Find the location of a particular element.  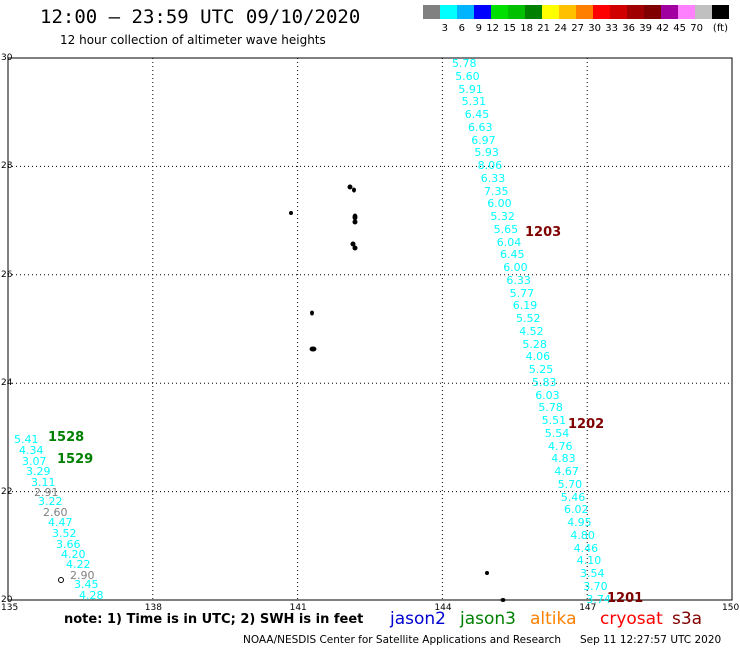

swh-reading: 6.97 is located at coordinates (483, 140).